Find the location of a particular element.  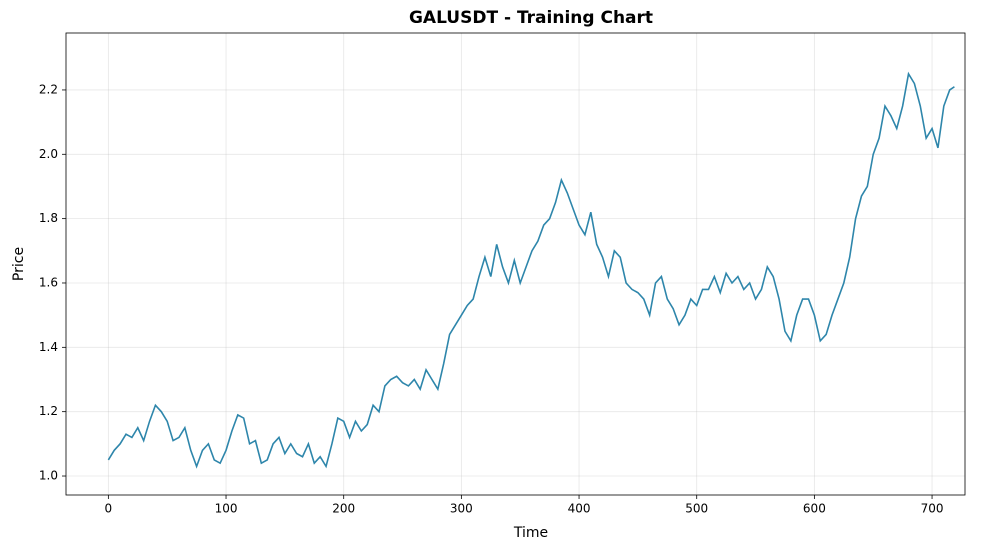

y-axis-label: Price is located at coordinates (19, 264).